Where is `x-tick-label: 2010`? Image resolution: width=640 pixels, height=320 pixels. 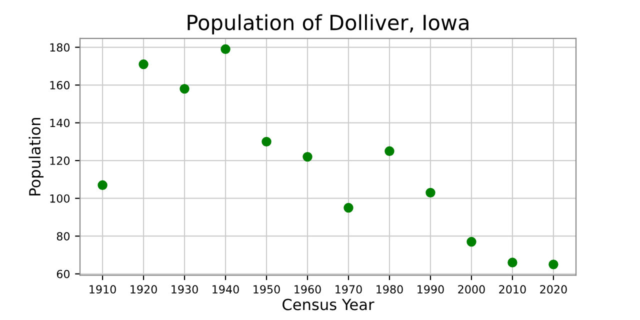
x-tick-label: 2010 is located at coordinates (512, 289).